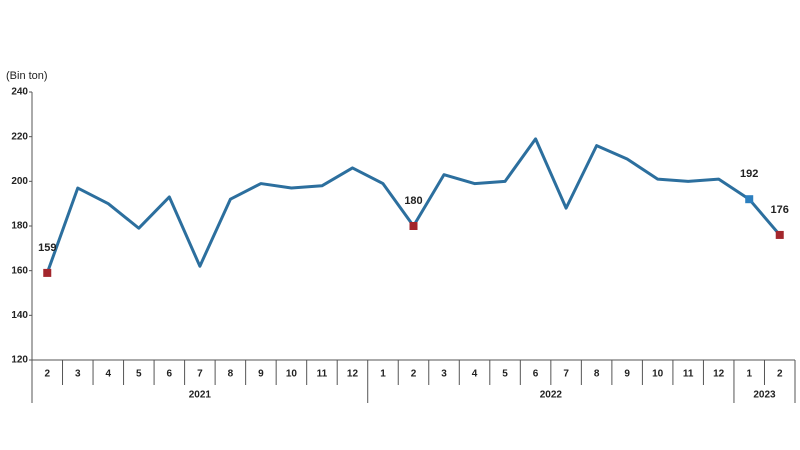  Describe the element at coordinates (47, 248) in the screenshot. I see `value-label: 159` at that location.